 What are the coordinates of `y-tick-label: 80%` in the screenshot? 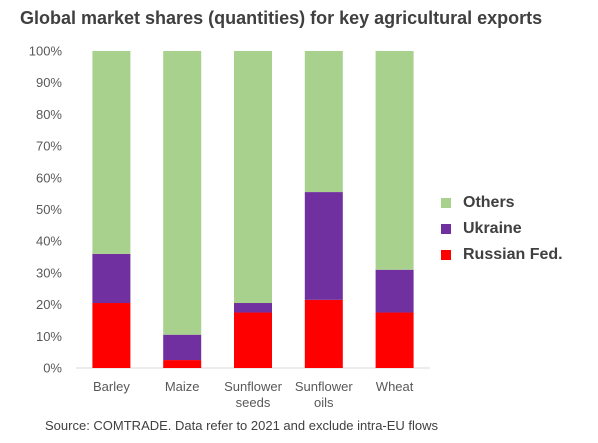 It's located at (49, 114).